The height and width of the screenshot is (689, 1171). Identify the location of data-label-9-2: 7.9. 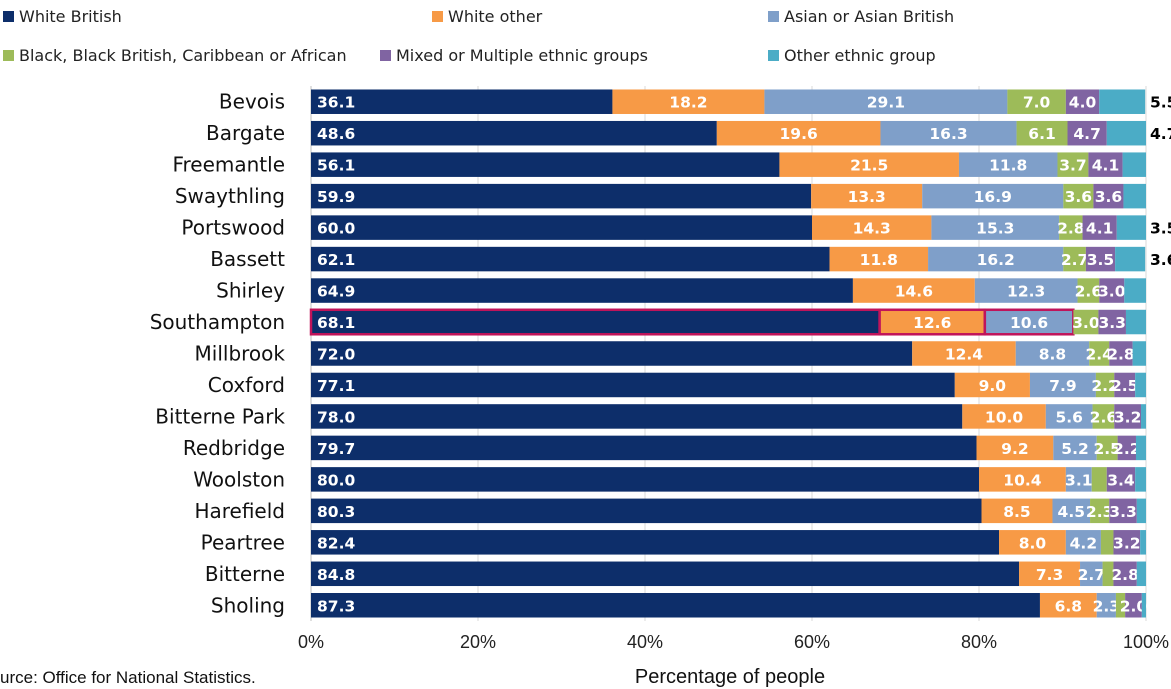
(1062, 386).